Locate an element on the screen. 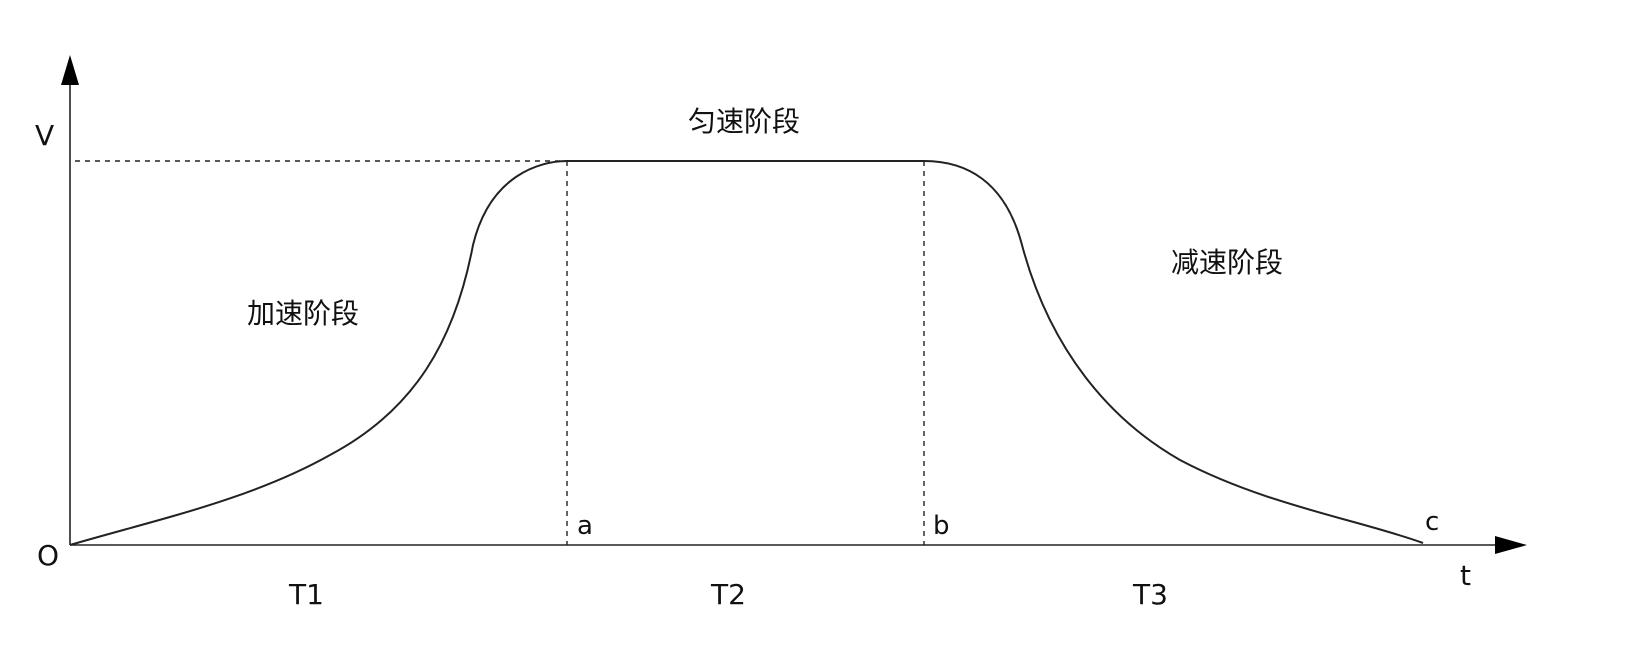 The image size is (1631, 655). y-axis-label: V is located at coordinates (44, 135).